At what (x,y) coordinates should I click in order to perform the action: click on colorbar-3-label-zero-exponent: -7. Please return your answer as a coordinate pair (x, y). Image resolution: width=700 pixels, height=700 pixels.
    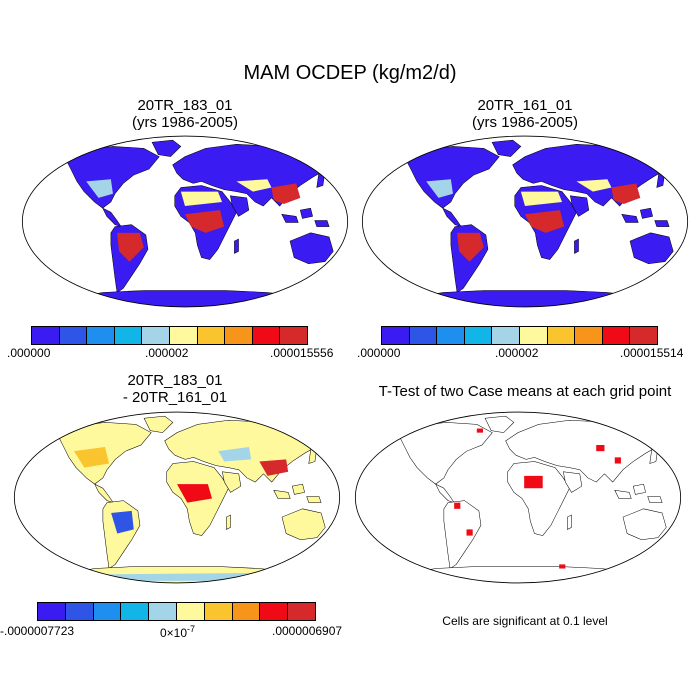
    Looking at the image, I should click on (191, 629).